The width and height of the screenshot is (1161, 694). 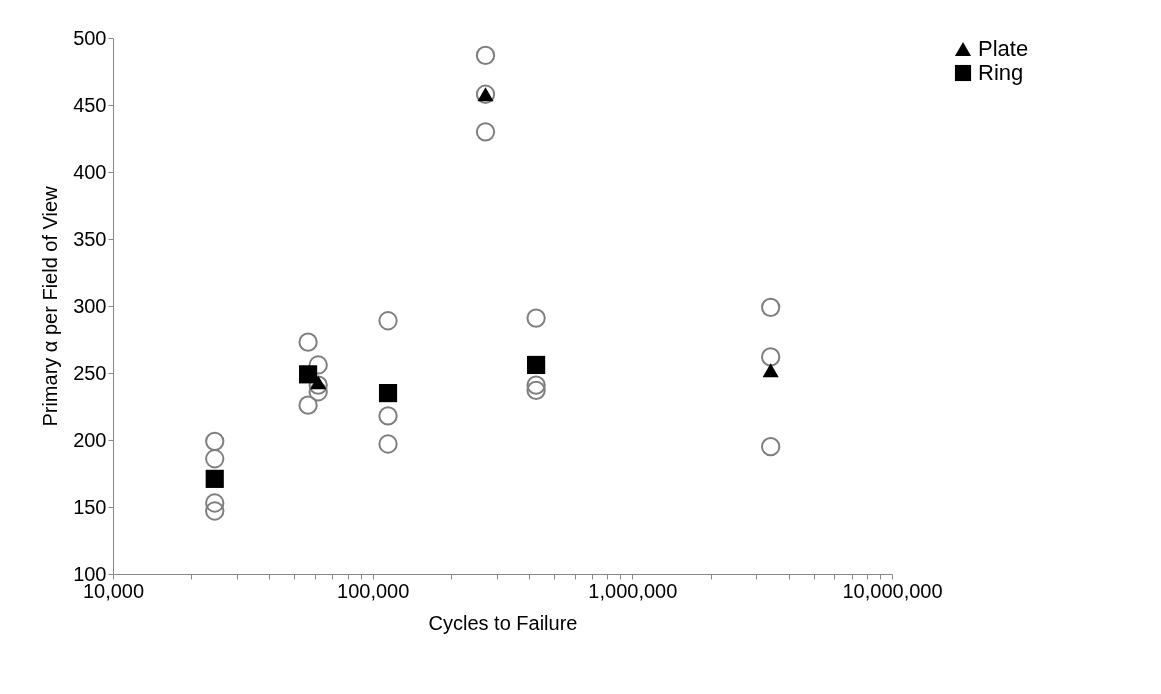 I want to click on legend-label: Ring, so click(x=1001, y=72).